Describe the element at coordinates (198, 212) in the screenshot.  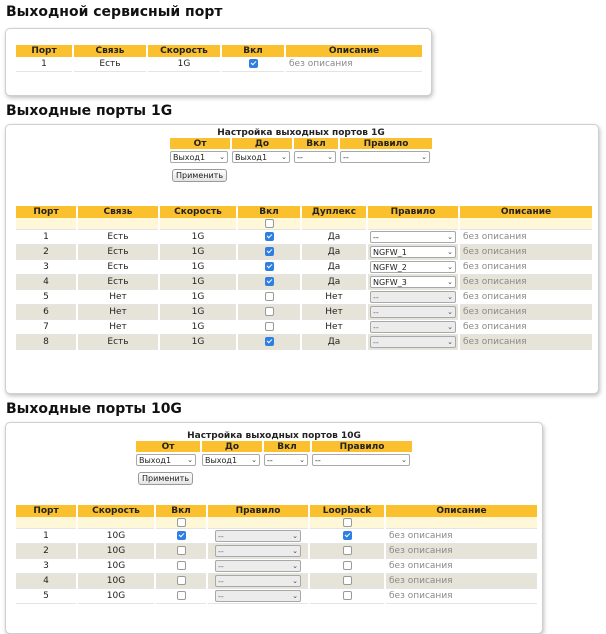
I see `col-header-speed: Скорость` at that location.